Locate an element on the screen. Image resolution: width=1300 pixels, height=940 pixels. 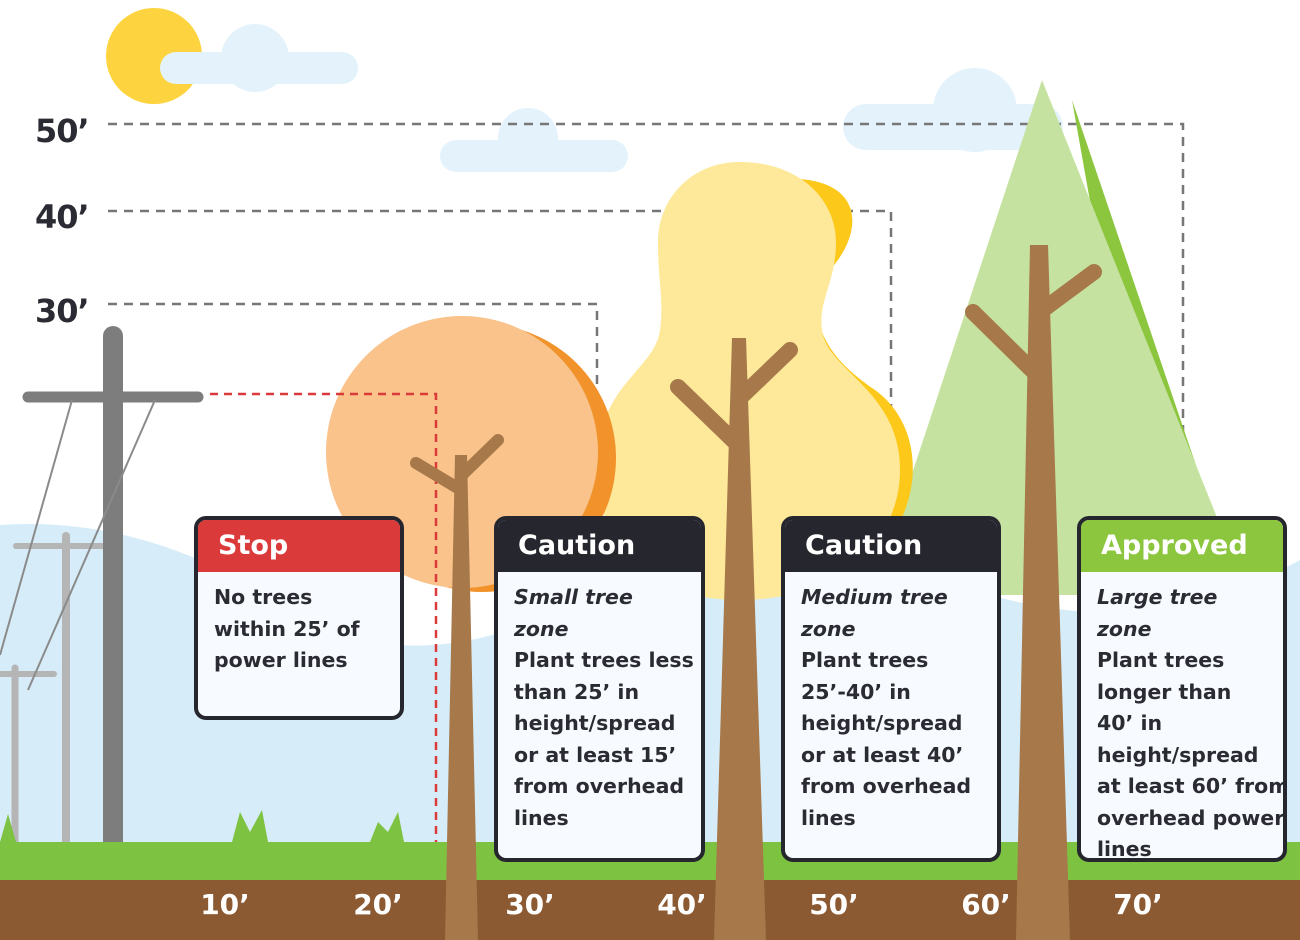
stop-card: Stop No trees within 25’ of power lines is located at coordinates (299, 618).